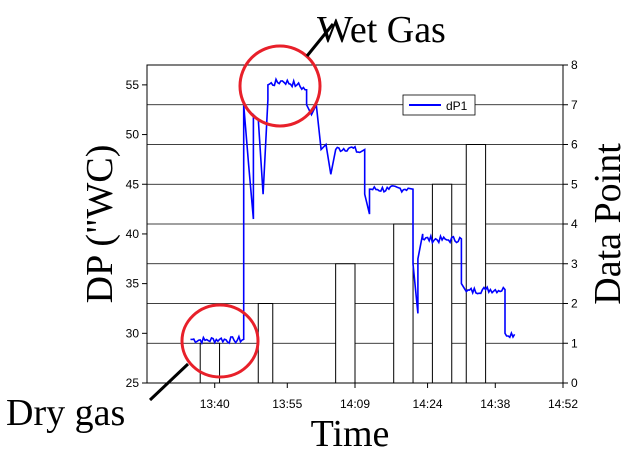 The image size is (629, 453). I want to click on y2-tick-label: 2, so click(574, 304).